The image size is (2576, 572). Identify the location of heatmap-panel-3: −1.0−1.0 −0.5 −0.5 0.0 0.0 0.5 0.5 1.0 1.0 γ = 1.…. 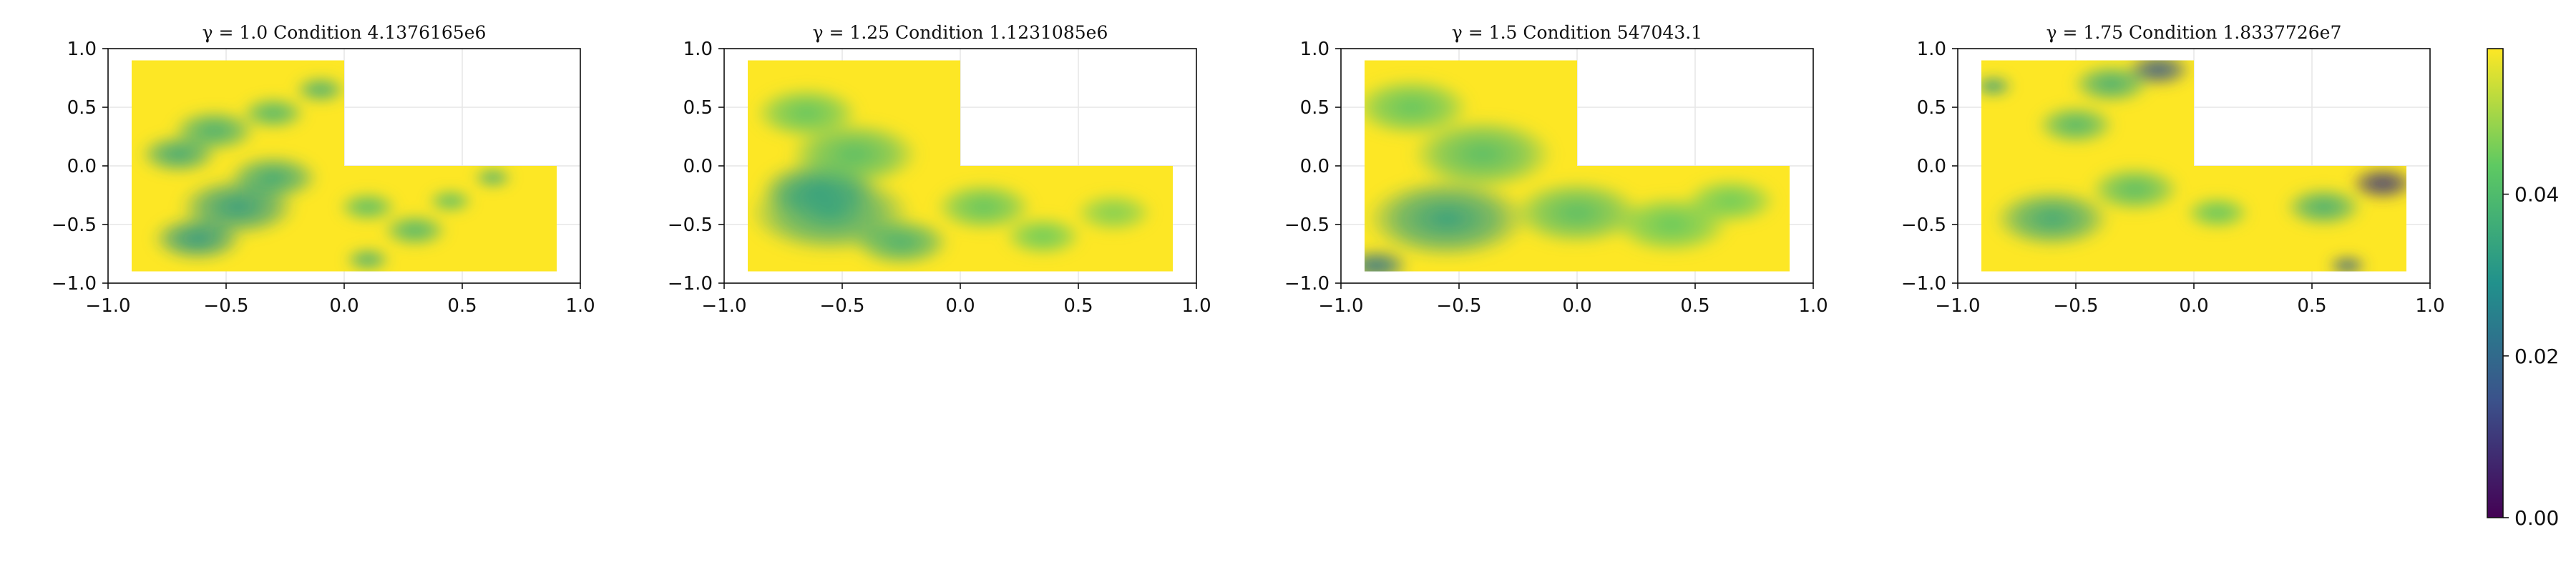
(1556, 169).